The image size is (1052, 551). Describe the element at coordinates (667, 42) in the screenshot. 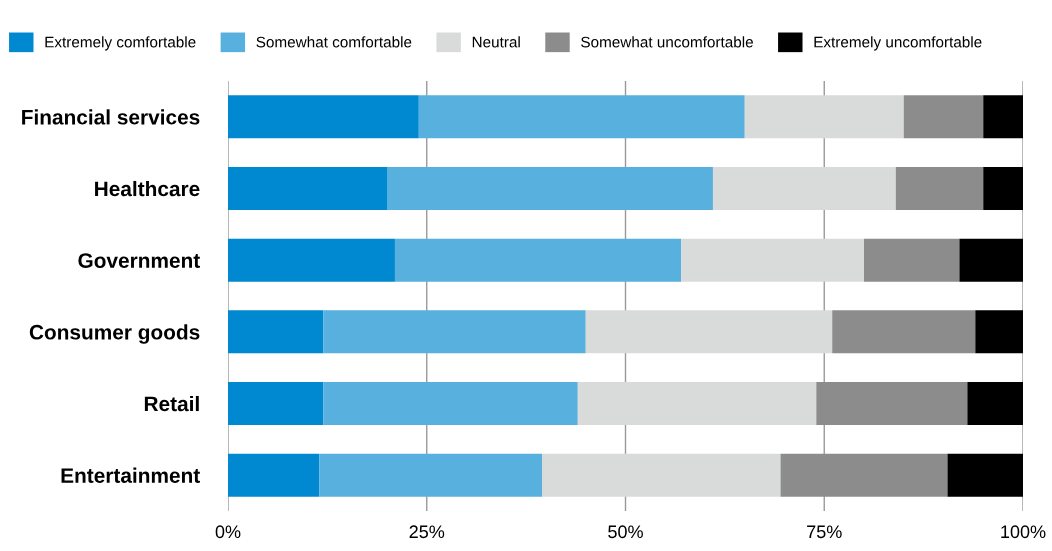

I see `legend-label: Somewhat uncomfortable` at that location.